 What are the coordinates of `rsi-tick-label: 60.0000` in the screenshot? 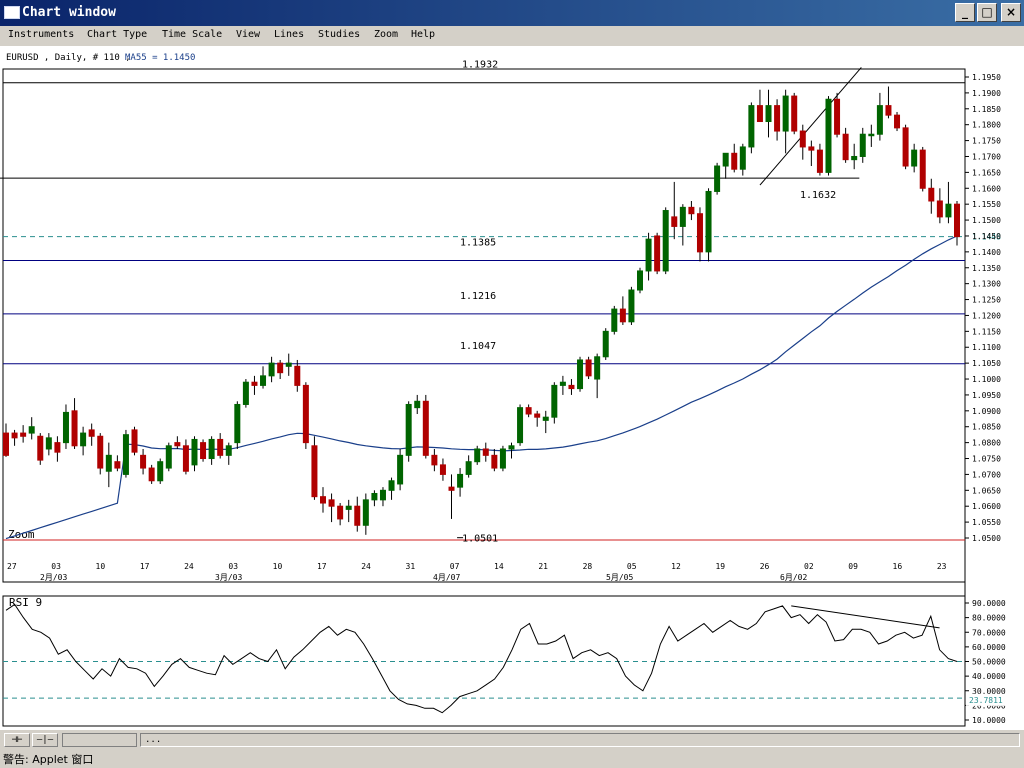 It's located at (989, 647).